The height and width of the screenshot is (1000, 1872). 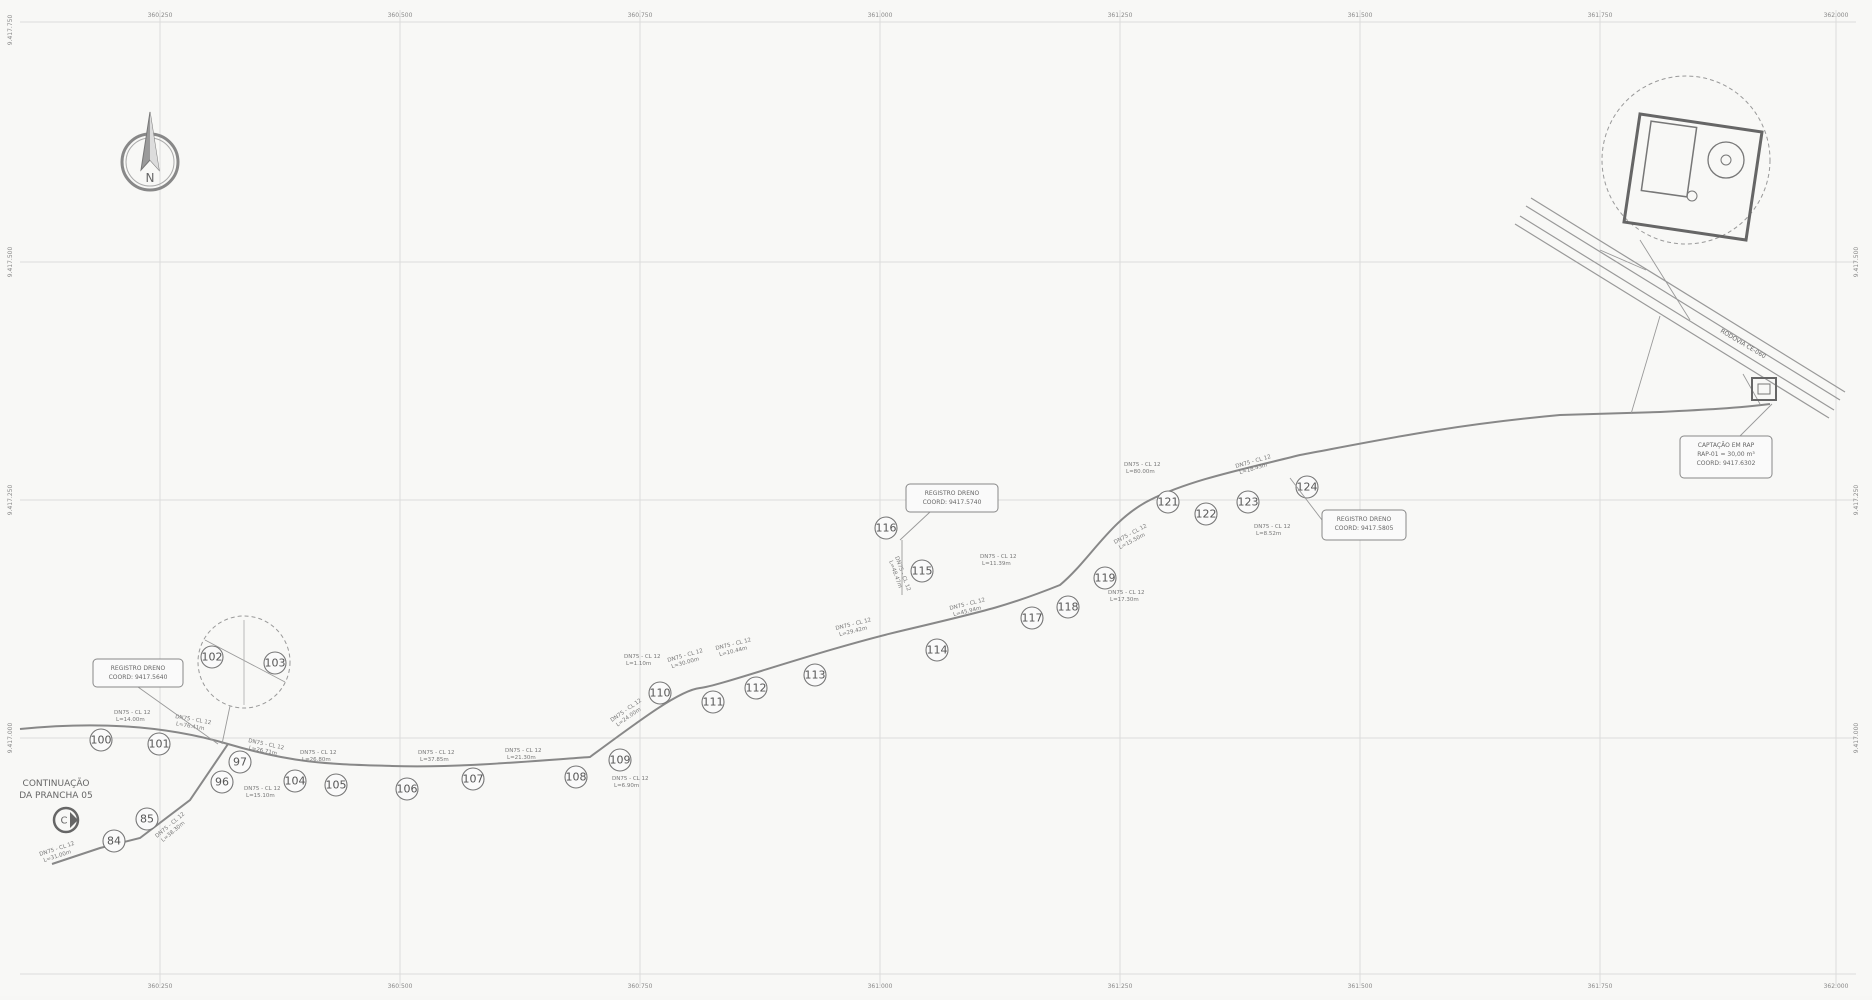 What do you see at coordinates (193, 723) in the screenshot?
I see `pipe-segment-label: DN75 - CL 12L=76.41m` at bounding box center [193, 723].